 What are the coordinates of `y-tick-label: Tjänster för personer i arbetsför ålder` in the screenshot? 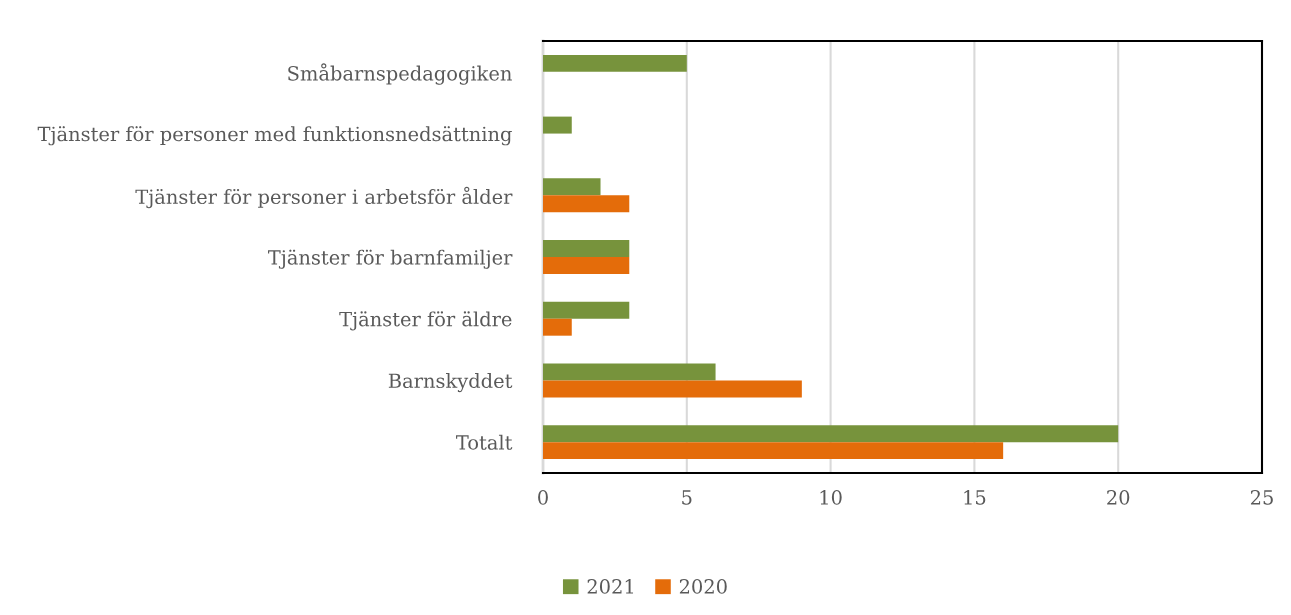 It's located at (324, 197).